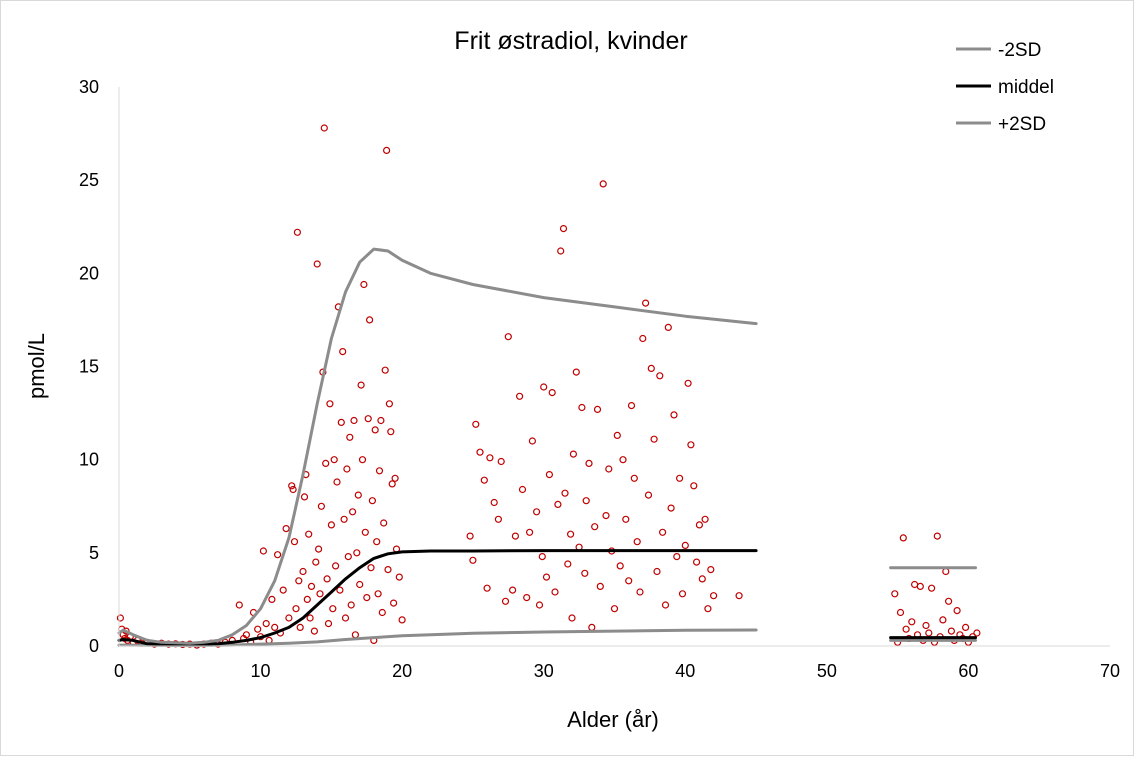  What do you see at coordinates (89, 273) in the screenshot?
I see `y-tick-label: 20` at bounding box center [89, 273].